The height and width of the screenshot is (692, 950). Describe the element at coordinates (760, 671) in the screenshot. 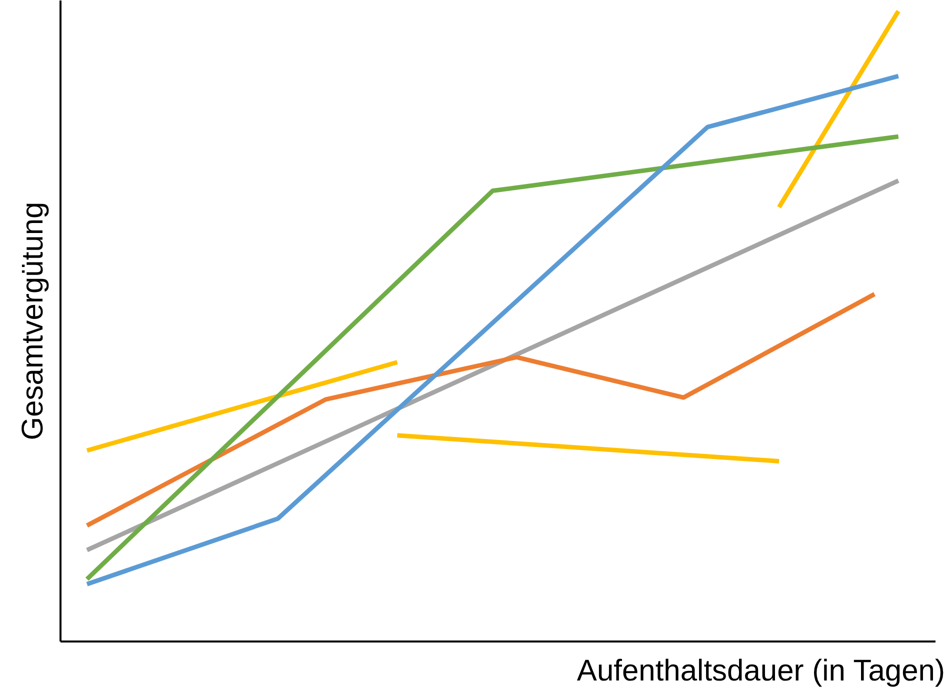

I see `x-axis-title: Aufenthaltsdauer (in Tagen)` at that location.